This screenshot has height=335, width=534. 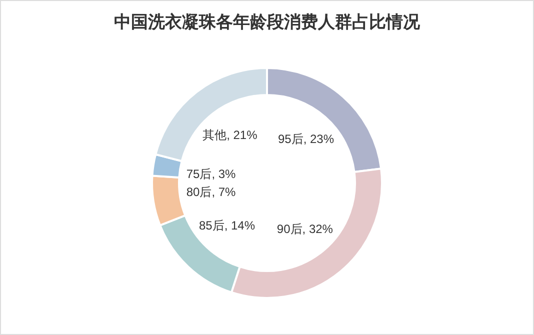 What do you see at coordinates (230, 135) in the screenshot?
I see `slice-label: 其他, 21%` at bounding box center [230, 135].